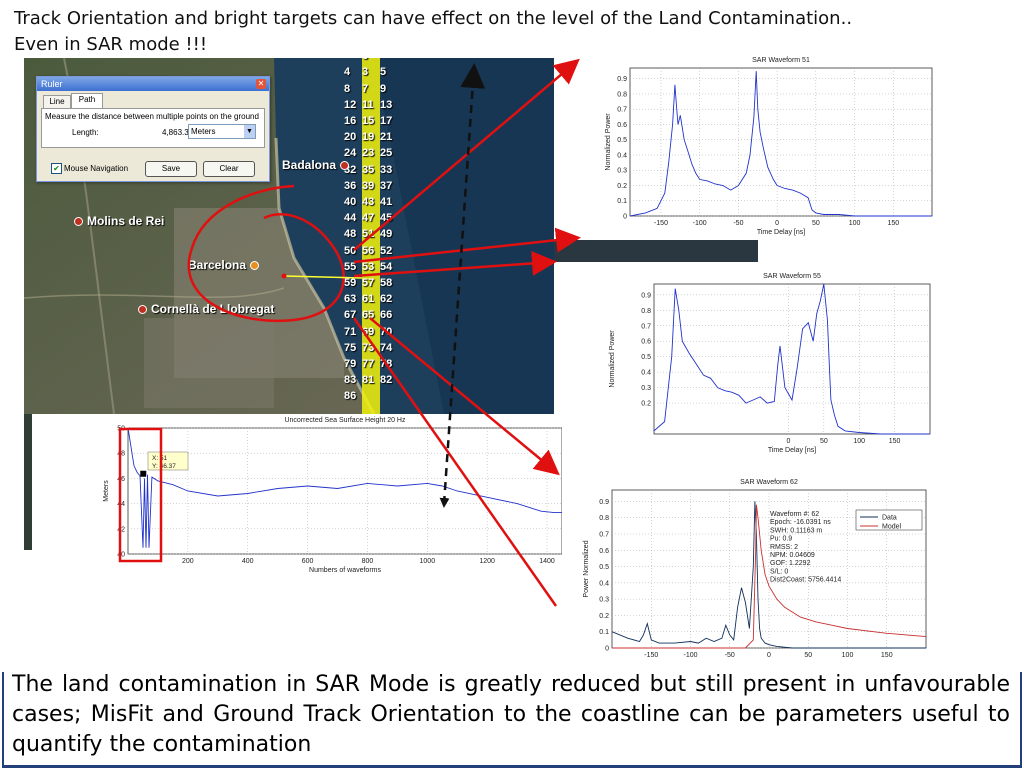  What do you see at coordinates (119, 221) in the screenshot?
I see `place-molins-de-rei: Molins de Rei` at bounding box center [119, 221].